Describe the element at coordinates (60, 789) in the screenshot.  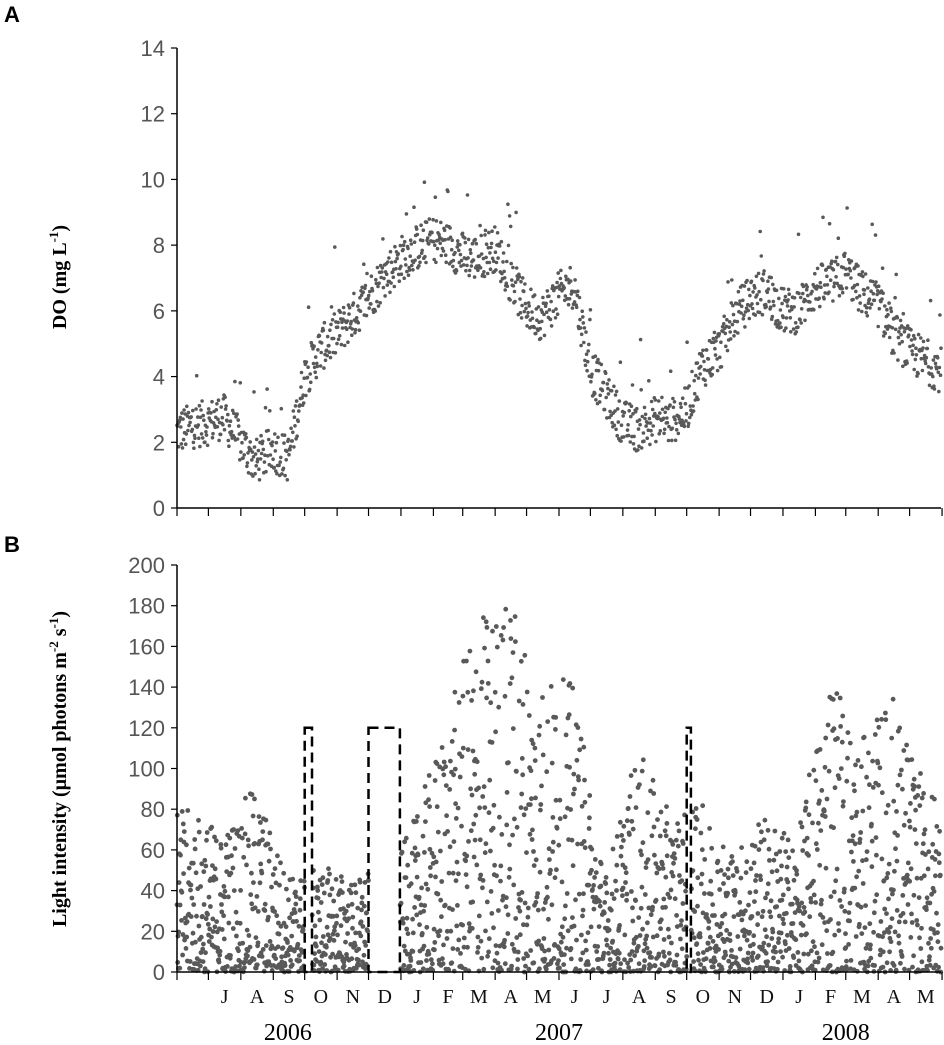
I see `light-y-axis-label-main: Light intensity (µmol photons m` at that location.